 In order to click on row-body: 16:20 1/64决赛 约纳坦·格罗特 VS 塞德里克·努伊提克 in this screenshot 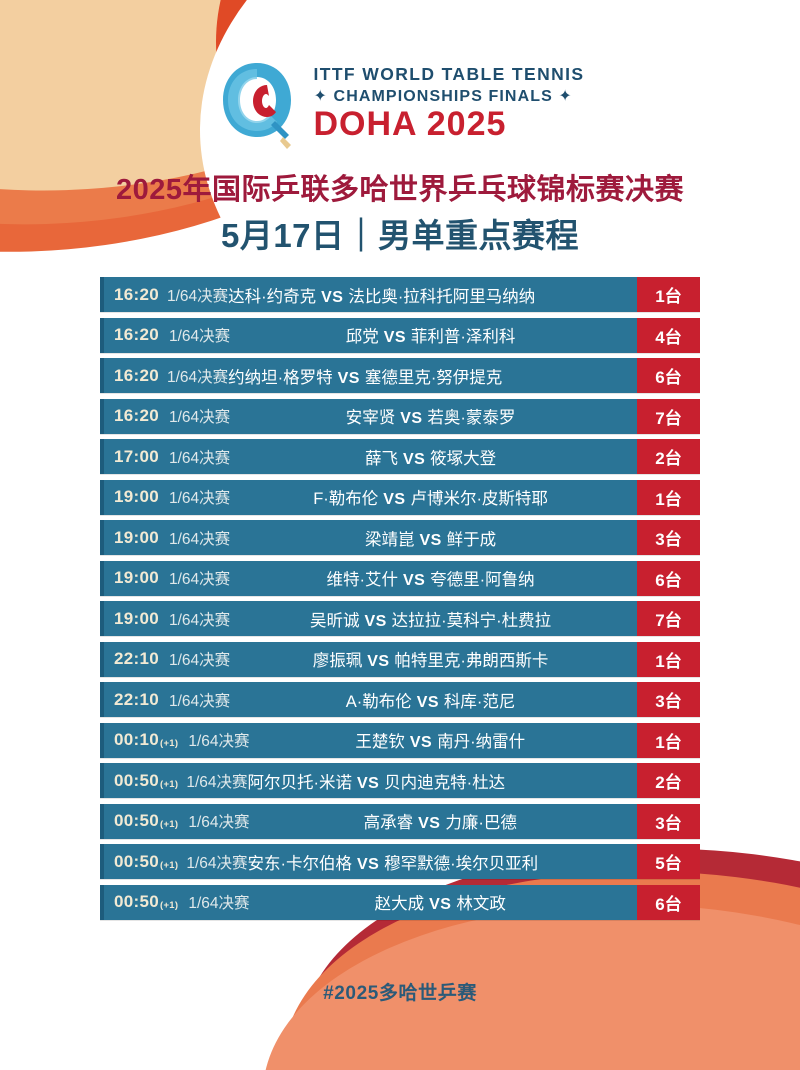, I will do `click(370, 375)`.